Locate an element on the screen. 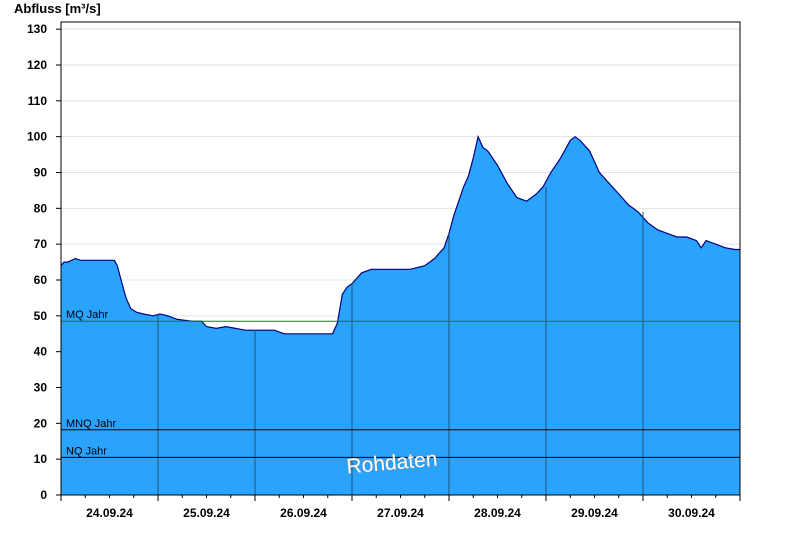  y-tick-label: 100 is located at coordinates (37, 137).